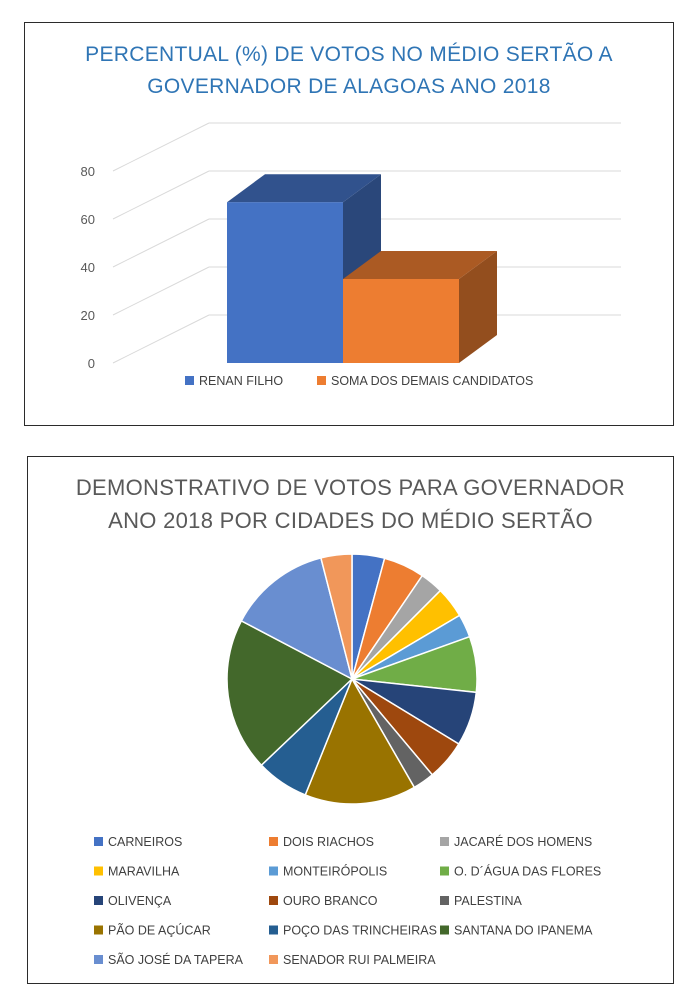  What do you see at coordinates (527, 871) in the screenshot?
I see `legend-label: O. D´ÁGUA DAS FLORES` at bounding box center [527, 871].